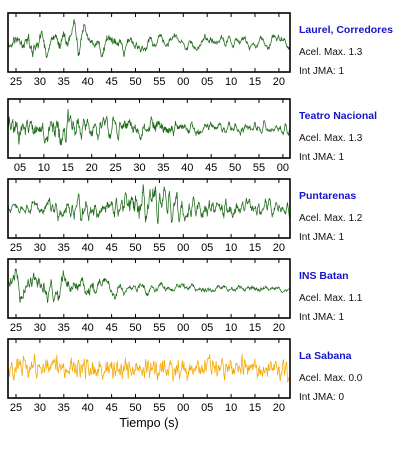  What do you see at coordinates (16, 248) in the screenshot?
I see `tick-label-2-0: 25` at bounding box center [16, 248].